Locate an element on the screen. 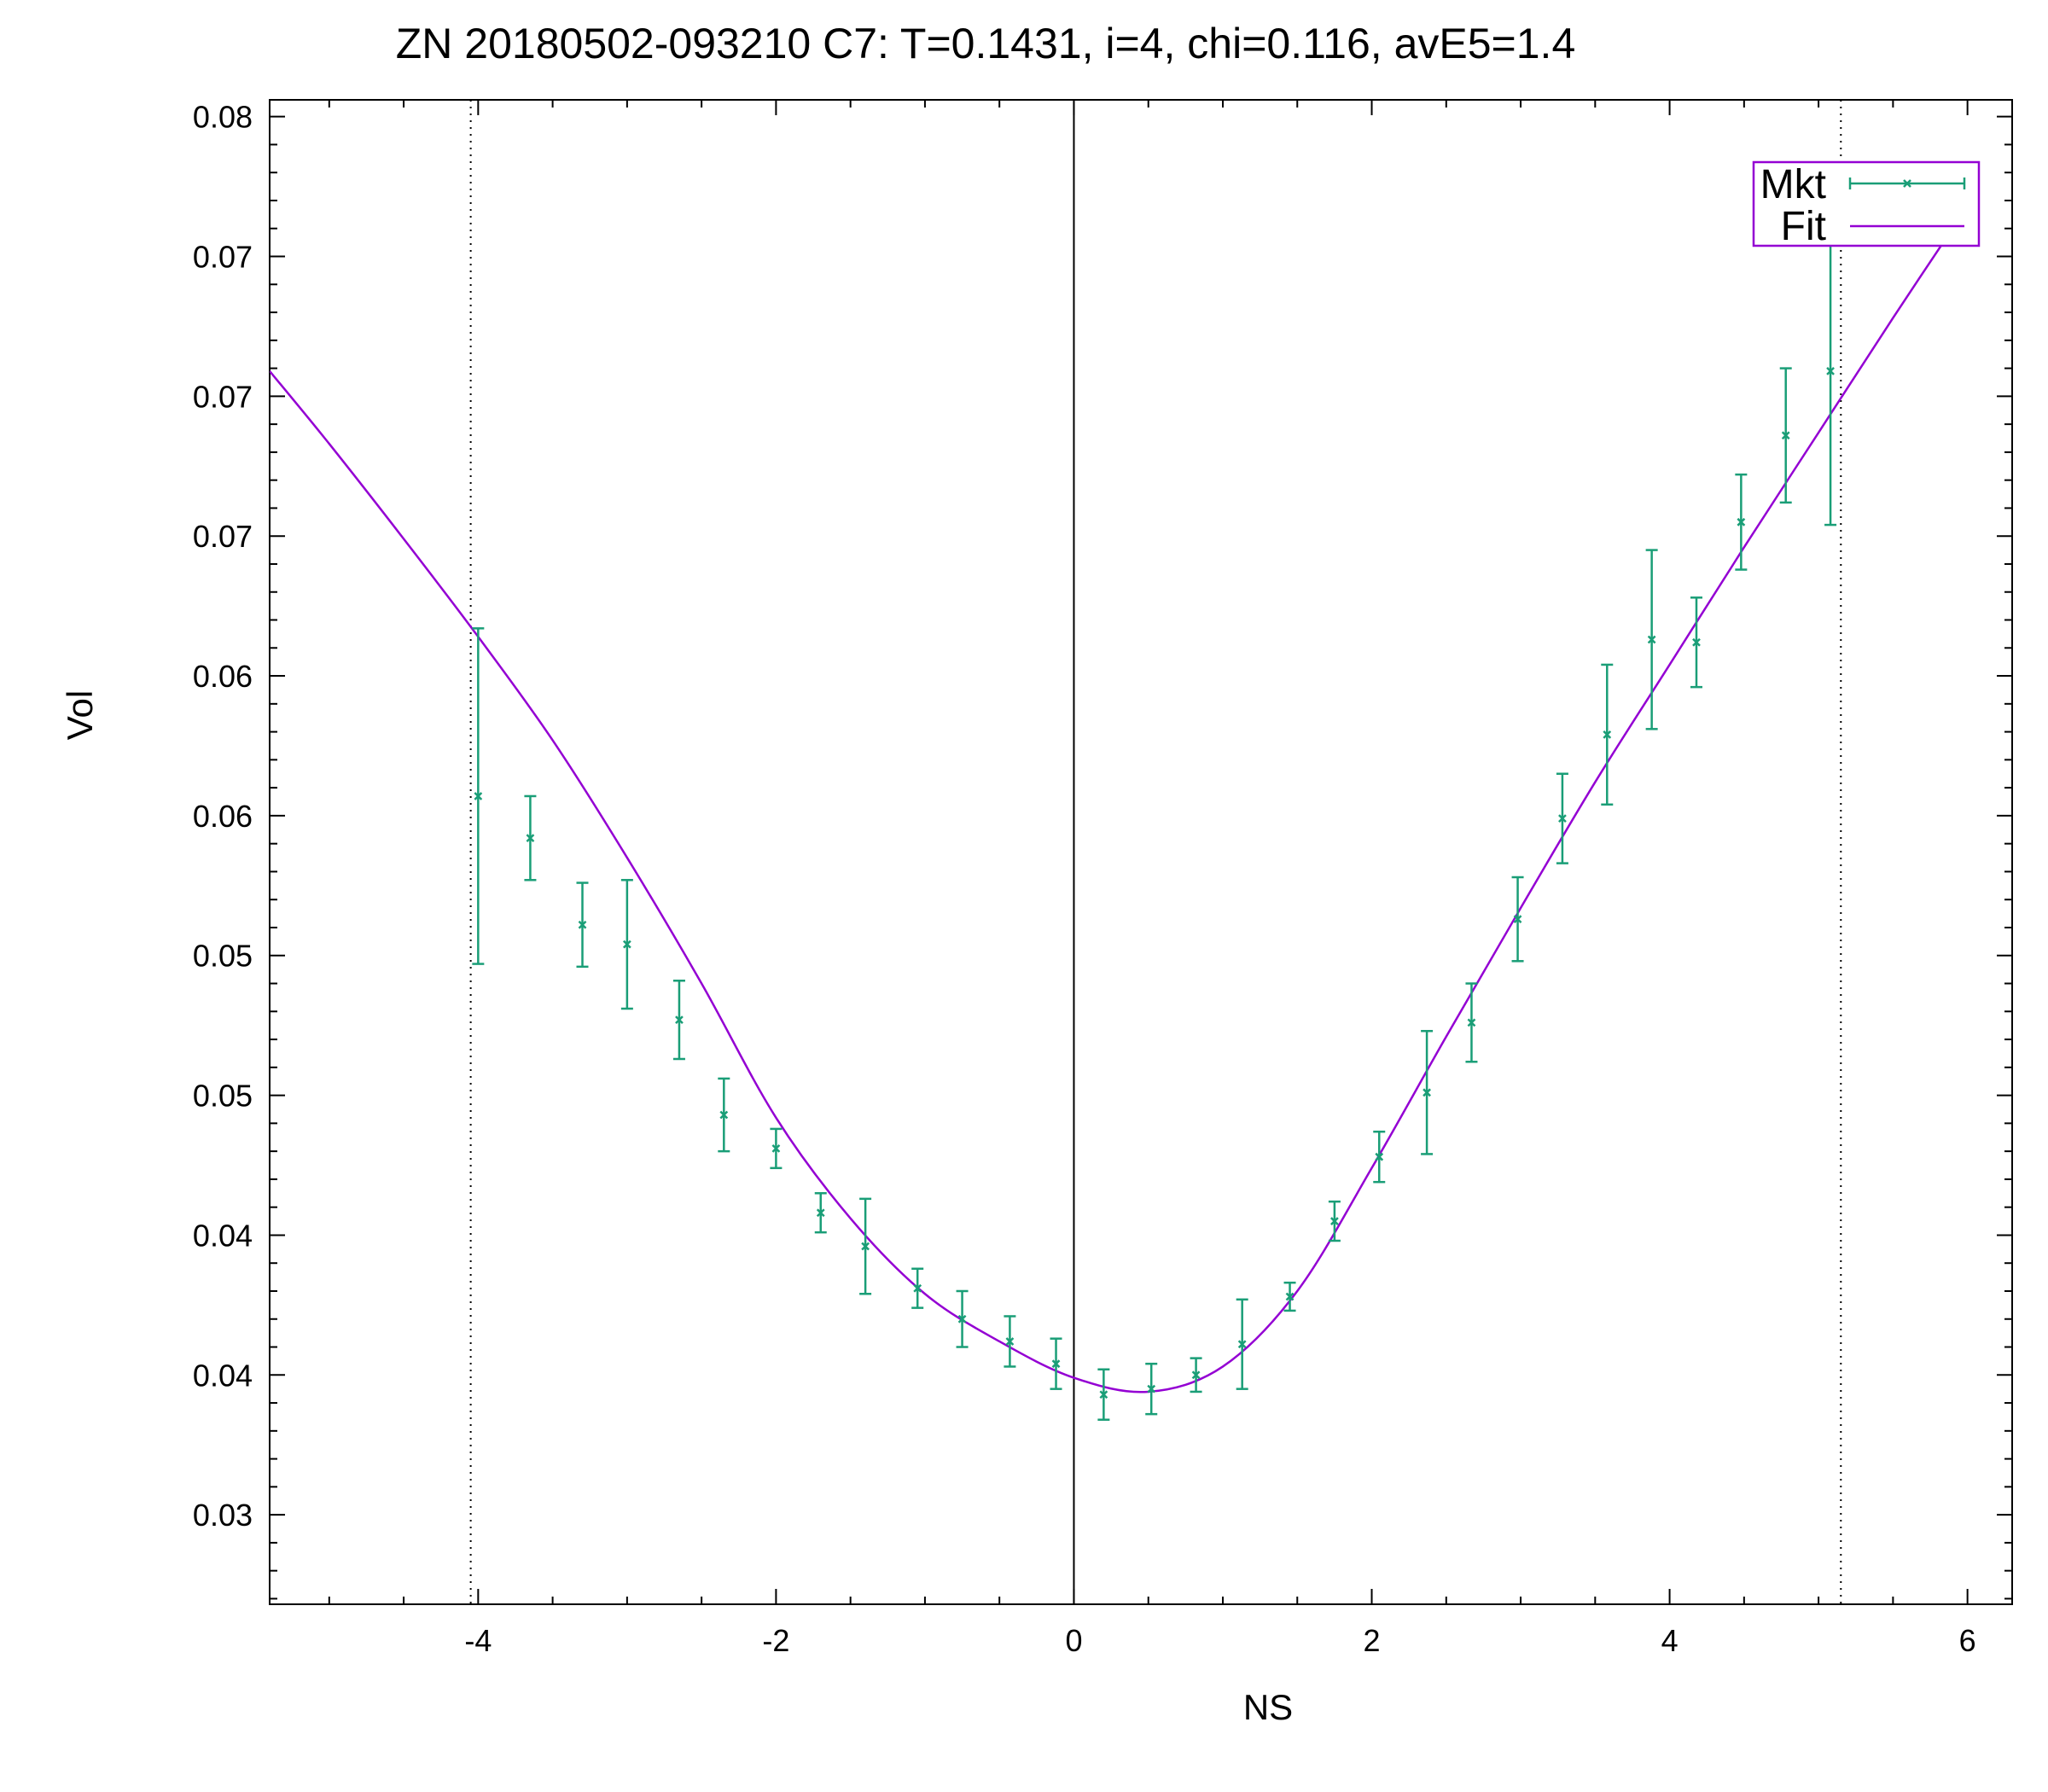 This screenshot has height=1792, width=2048. legend-sample-mkt is located at coordinates (1907, 183).